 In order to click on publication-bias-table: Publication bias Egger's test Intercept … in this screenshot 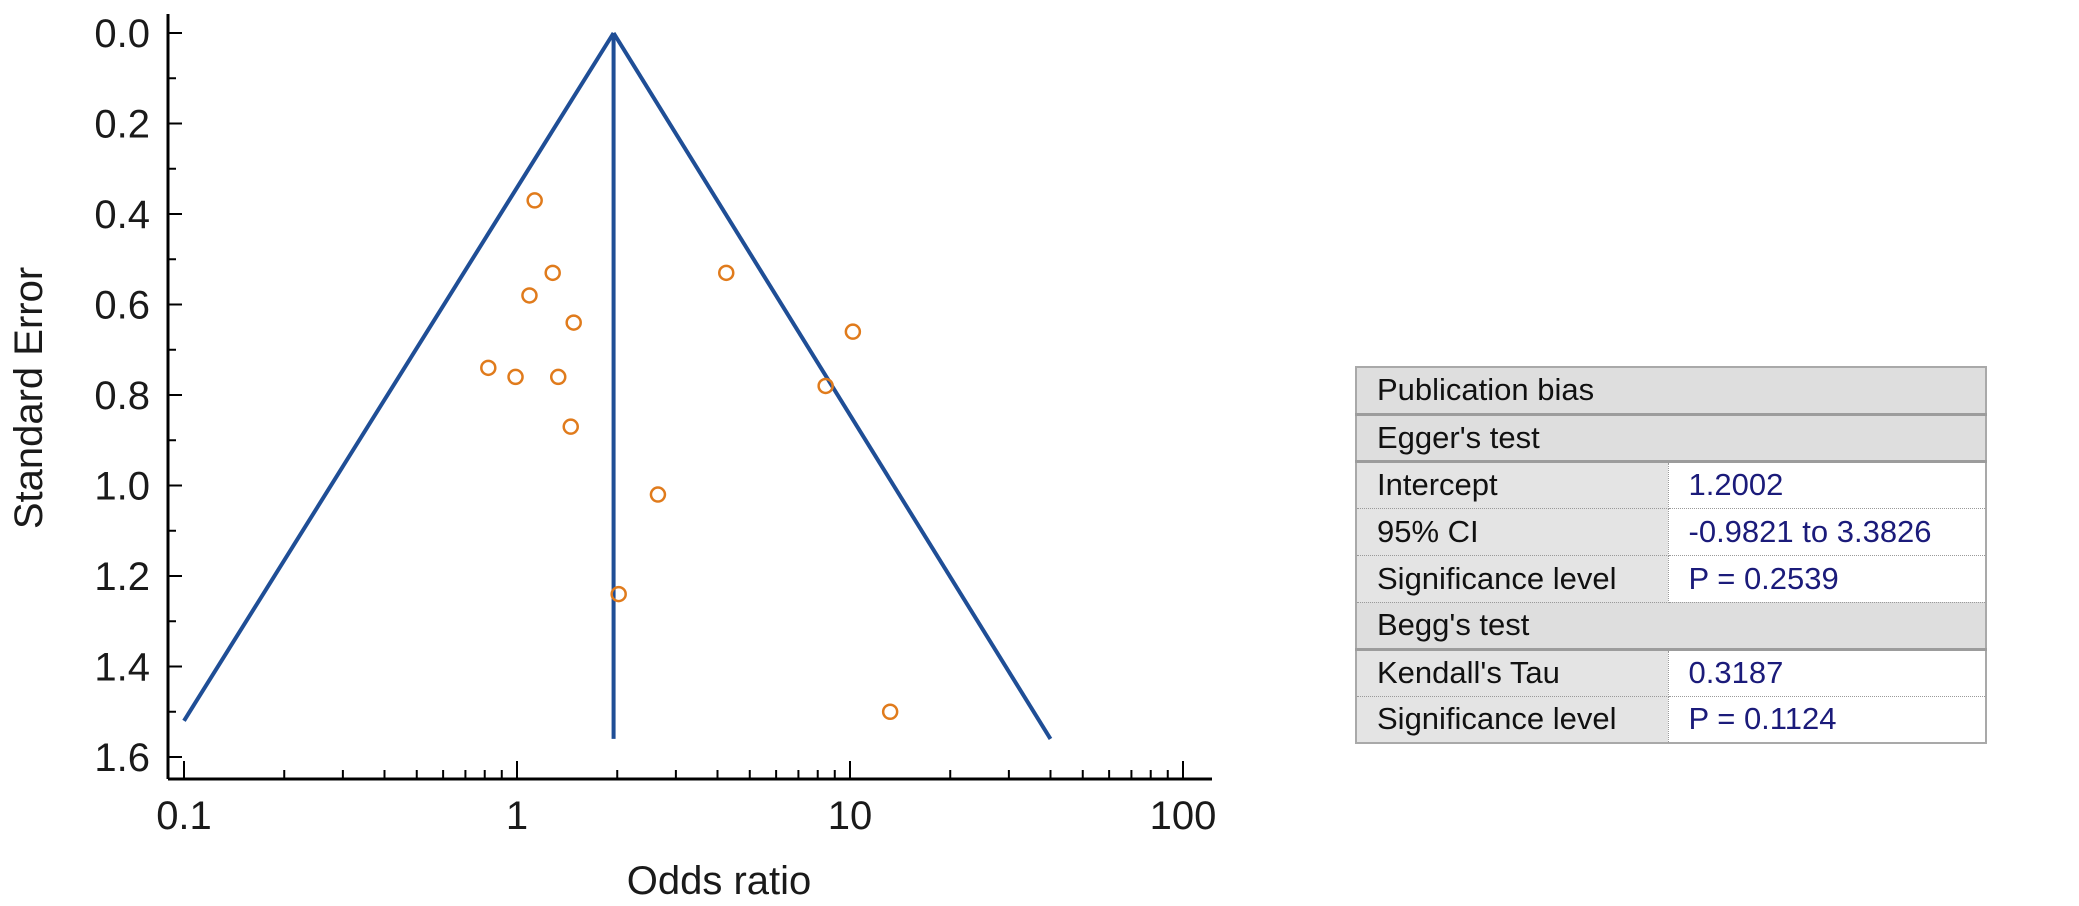, I will do `click(1671, 555)`.